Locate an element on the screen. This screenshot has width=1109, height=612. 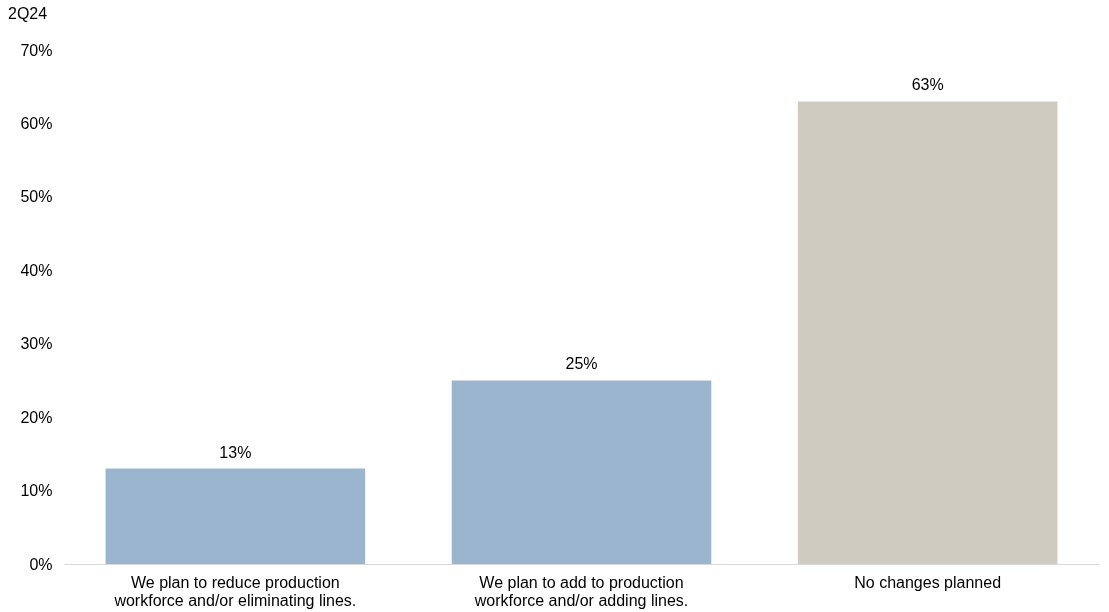
y-tick-label: 20% is located at coordinates (36, 417).